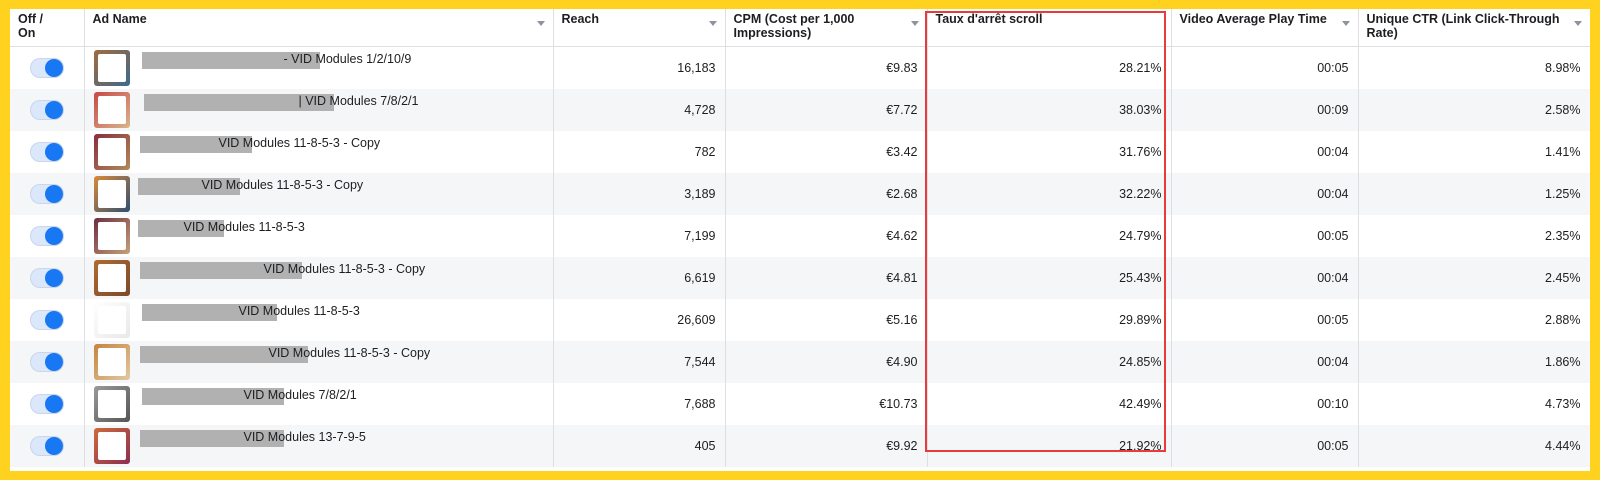  Describe the element at coordinates (826, 403) in the screenshot. I see `cpm-cell: €10.73` at that location.